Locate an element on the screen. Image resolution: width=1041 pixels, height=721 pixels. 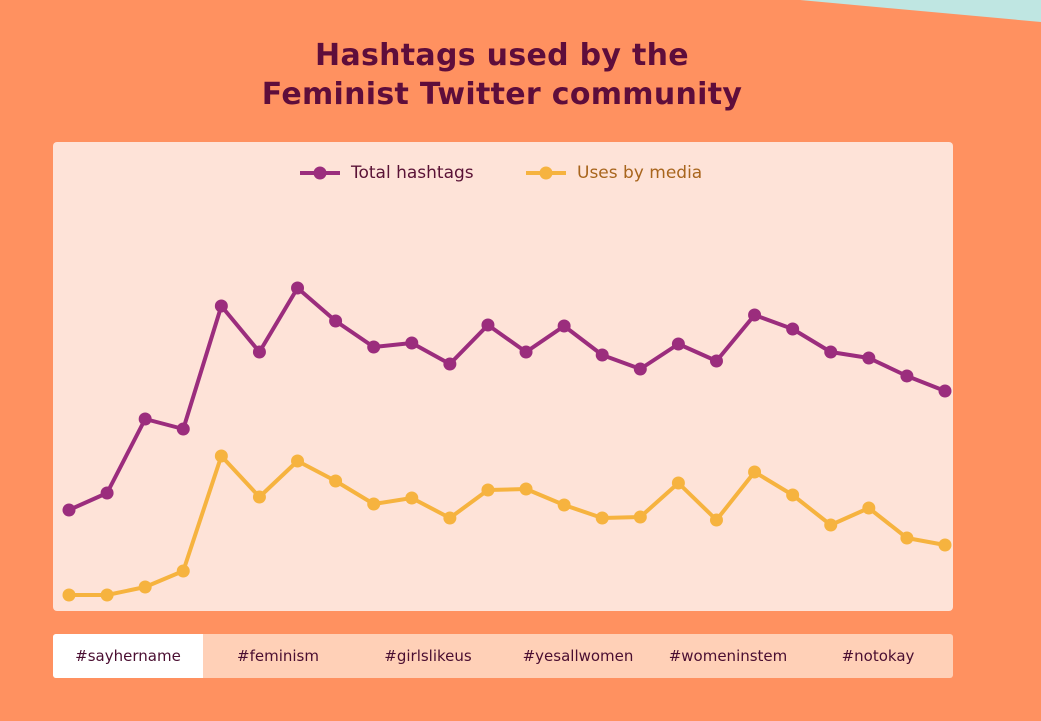
legend-label: Uses by media is located at coordinates (639, 173).